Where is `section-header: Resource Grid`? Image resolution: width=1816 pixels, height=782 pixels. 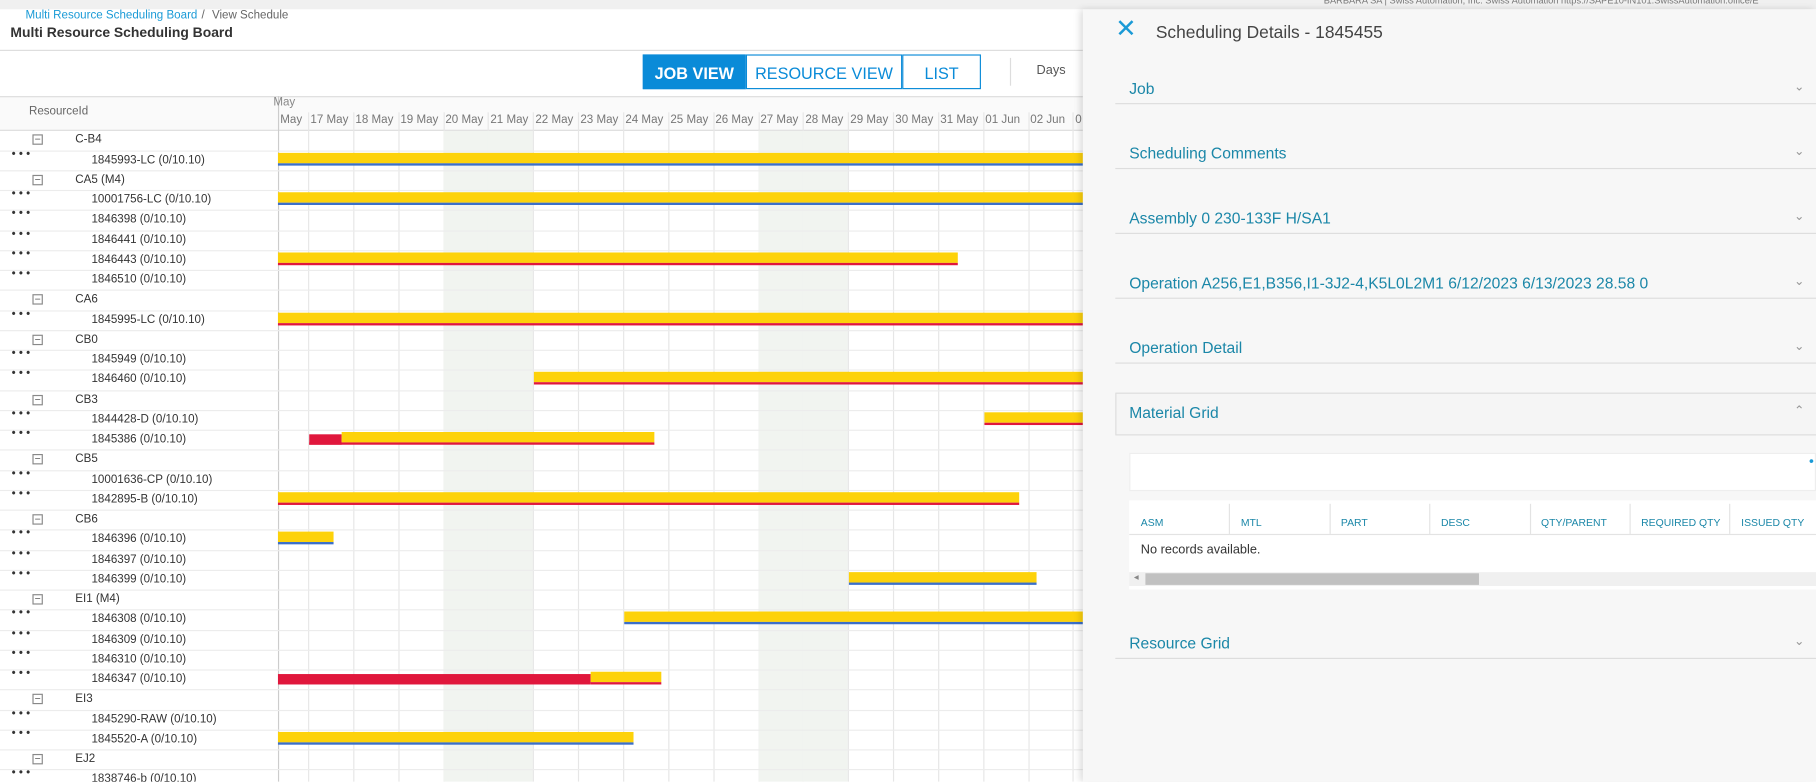
section-header: Resource Grid is located at coordinates (1180, 643).